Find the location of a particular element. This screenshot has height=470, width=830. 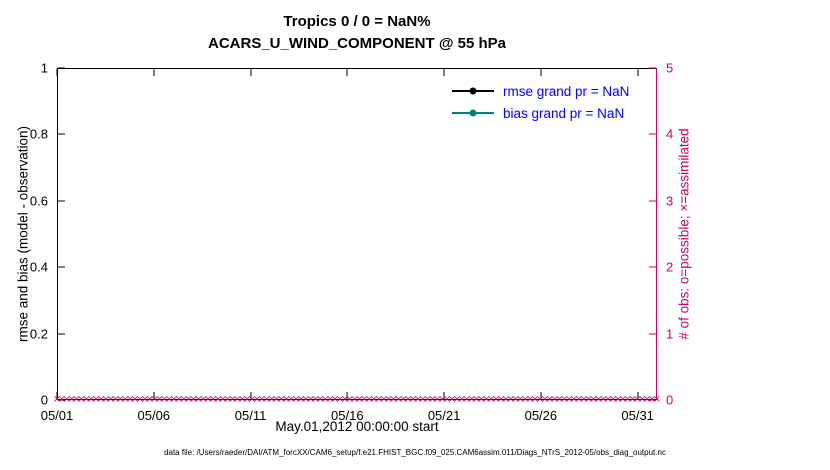

right-y-tick-label: 2 is located at coordinates (670, 267).